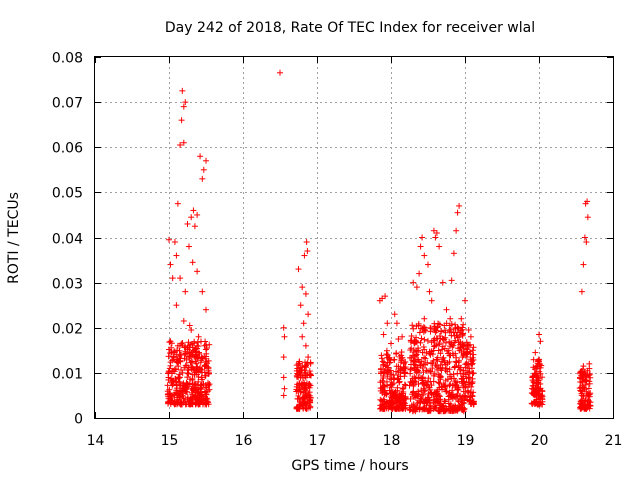 This screenshot has height=480, width=640. I want to click on x-tick-label: 18, so click(392, 441).